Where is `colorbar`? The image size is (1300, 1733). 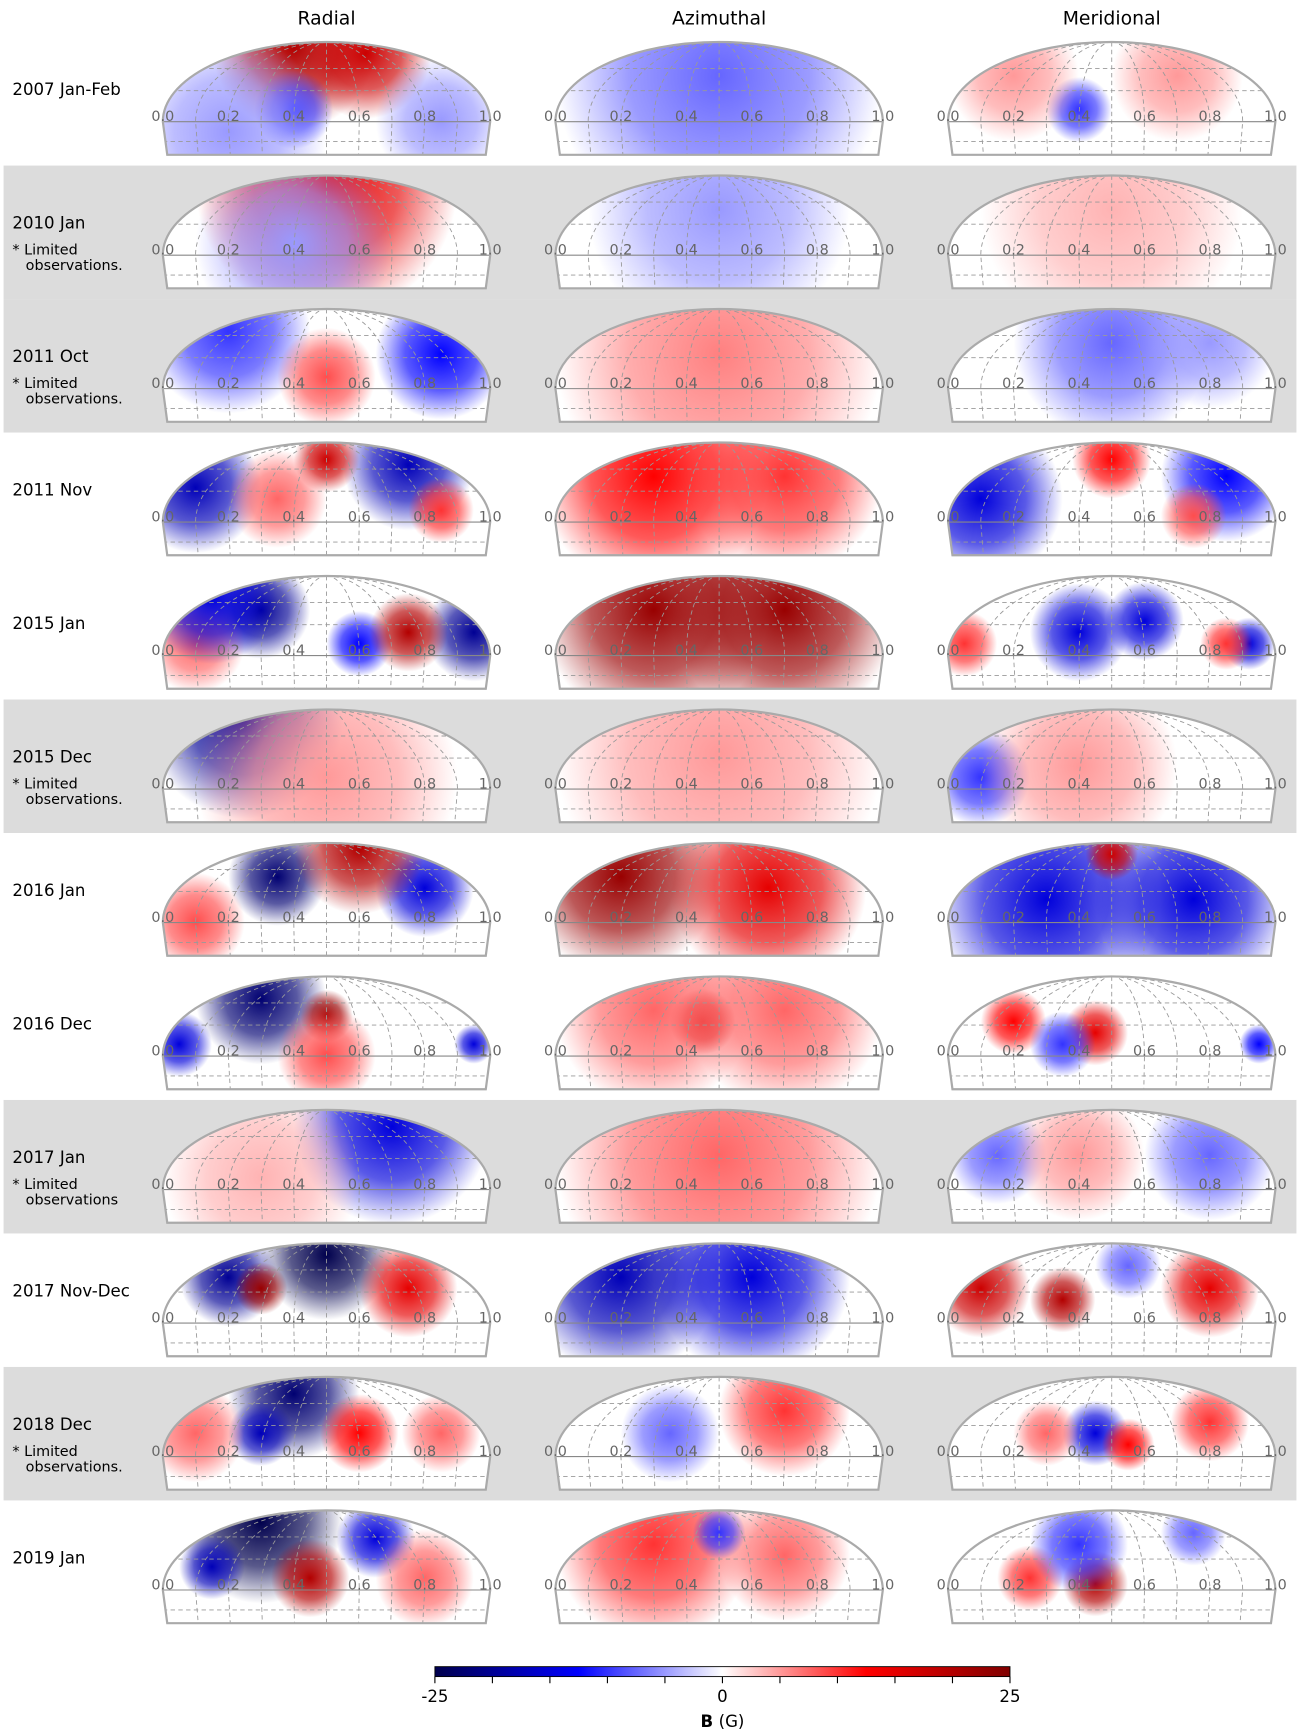
colorbar is located at coordinates (722, 1672).